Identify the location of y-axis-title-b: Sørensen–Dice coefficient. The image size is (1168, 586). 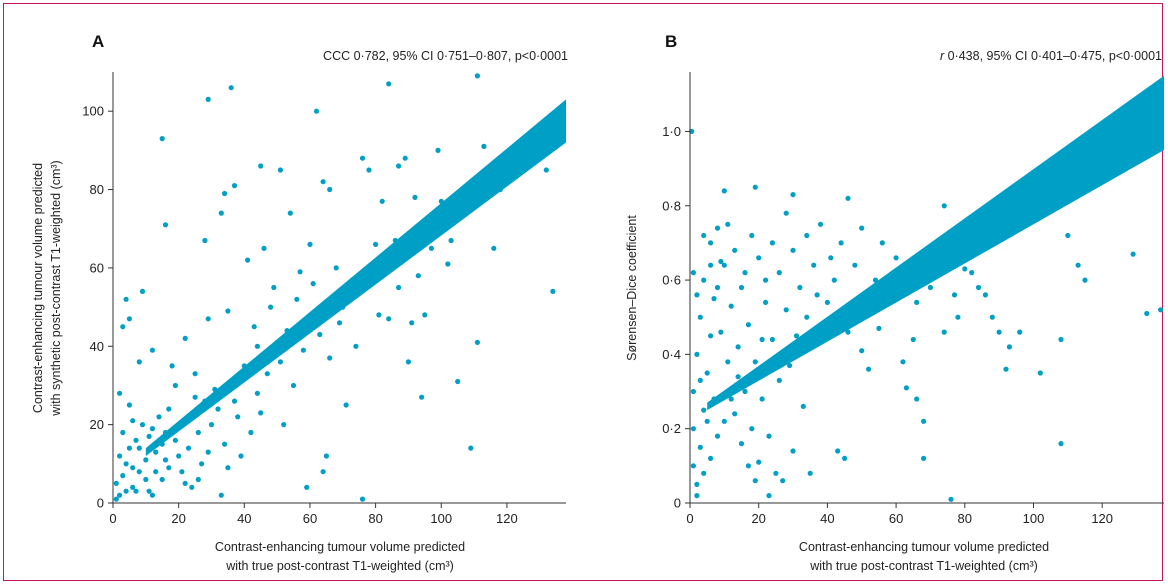
(632, 288).